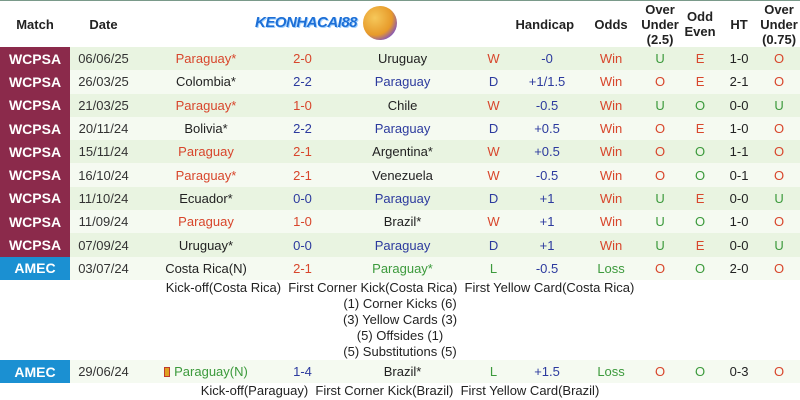  I want to click on date-cell: 16/10/24, so click(103, 175).